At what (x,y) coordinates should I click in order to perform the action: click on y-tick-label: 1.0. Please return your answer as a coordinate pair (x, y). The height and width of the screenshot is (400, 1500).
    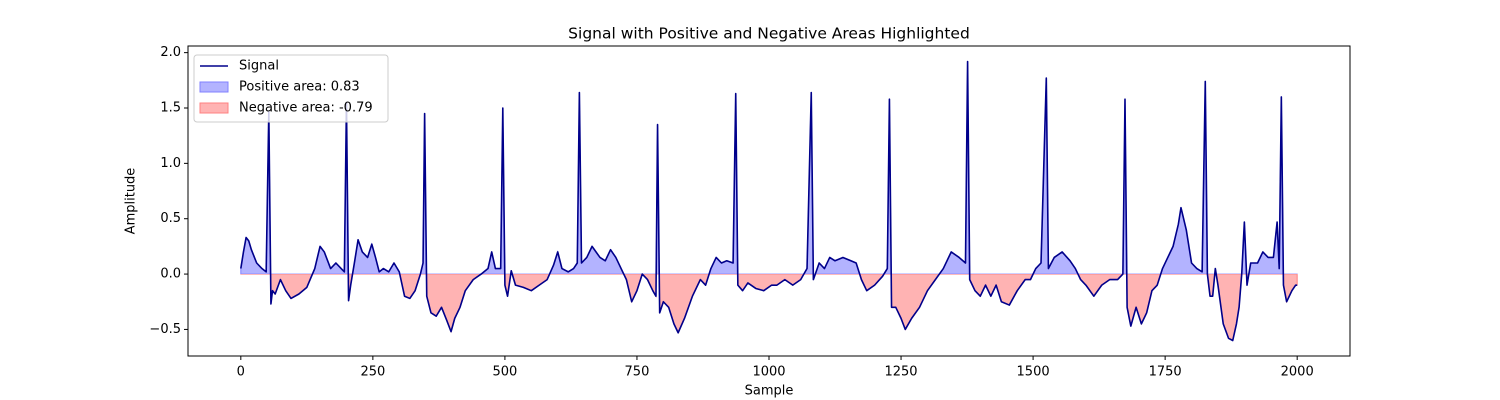
    Looking at the image, I should click on (170, 163).